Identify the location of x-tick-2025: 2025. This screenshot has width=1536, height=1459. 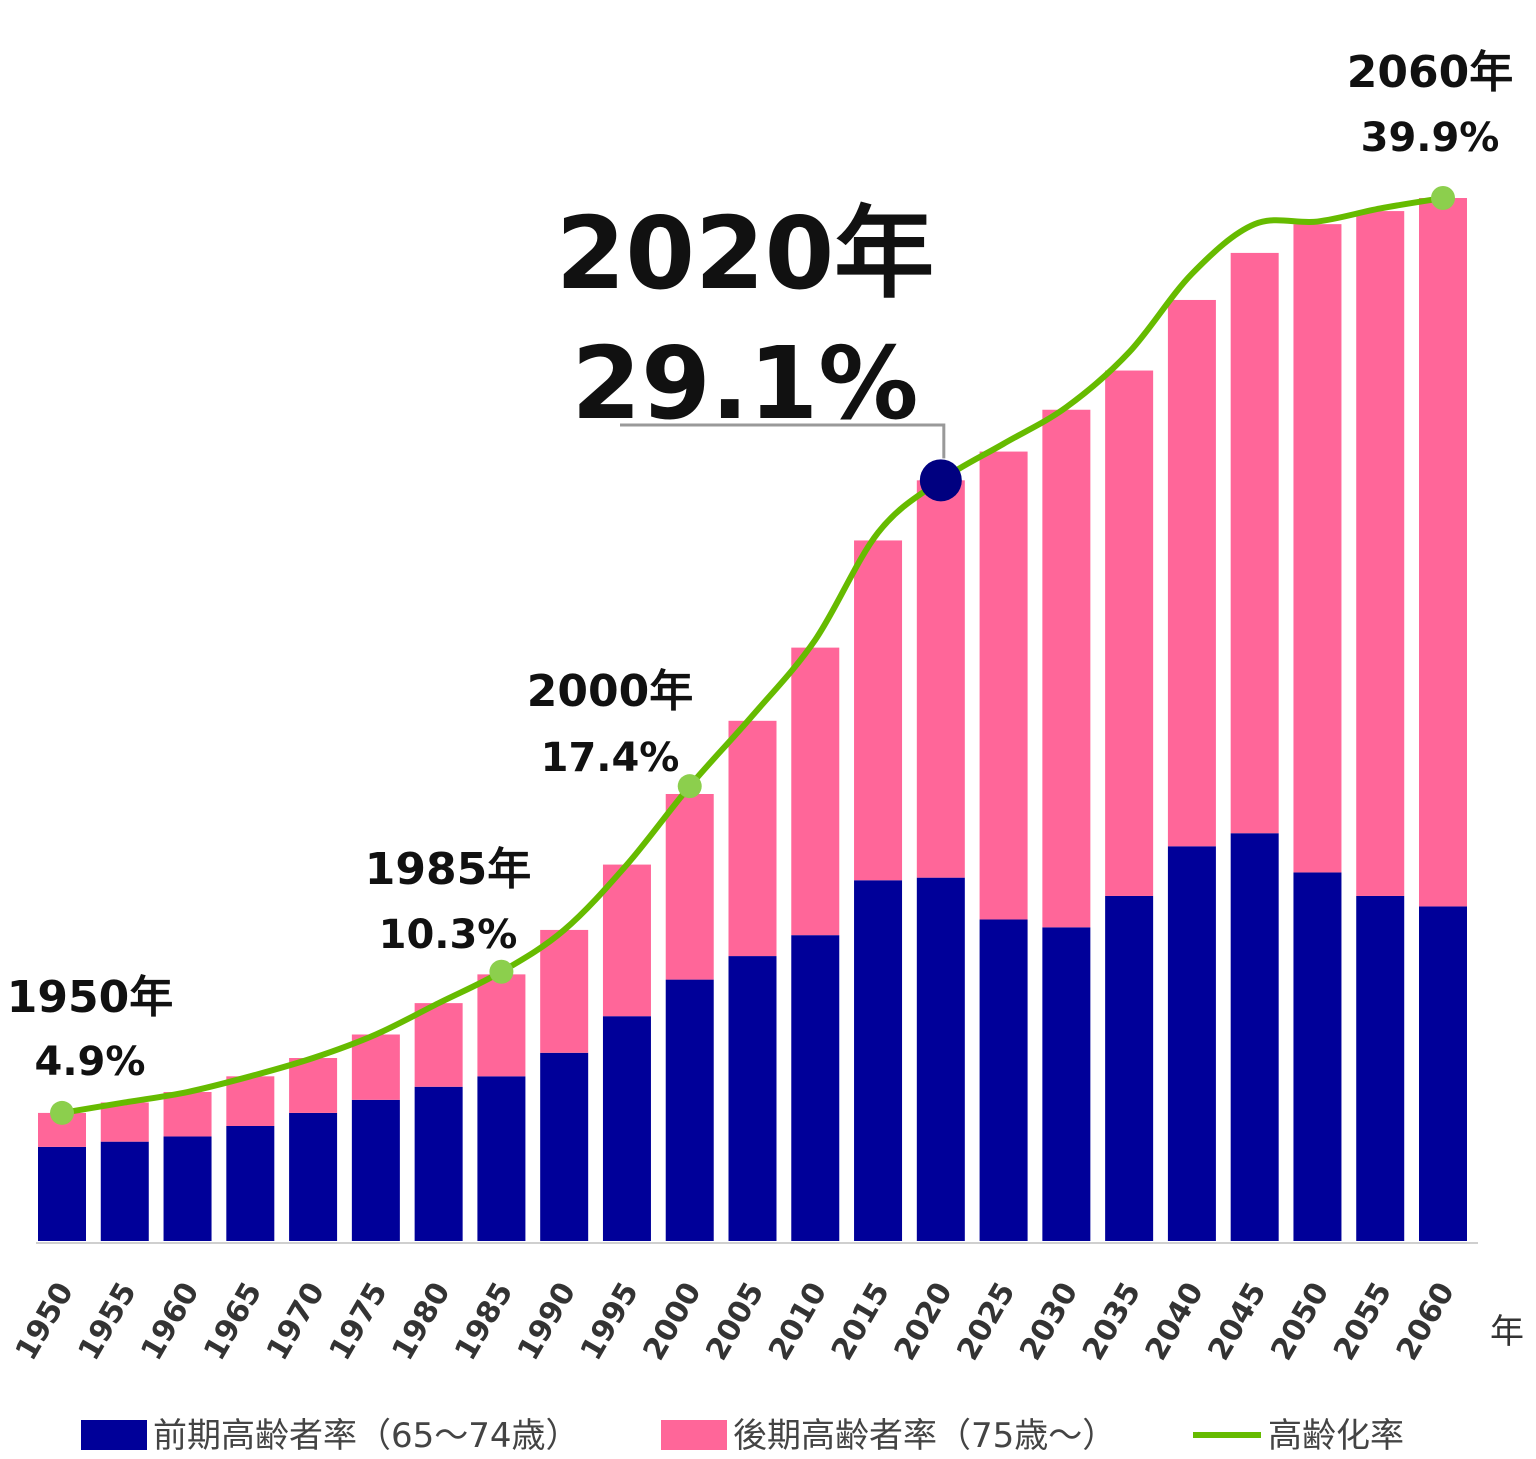
(986, 1322).